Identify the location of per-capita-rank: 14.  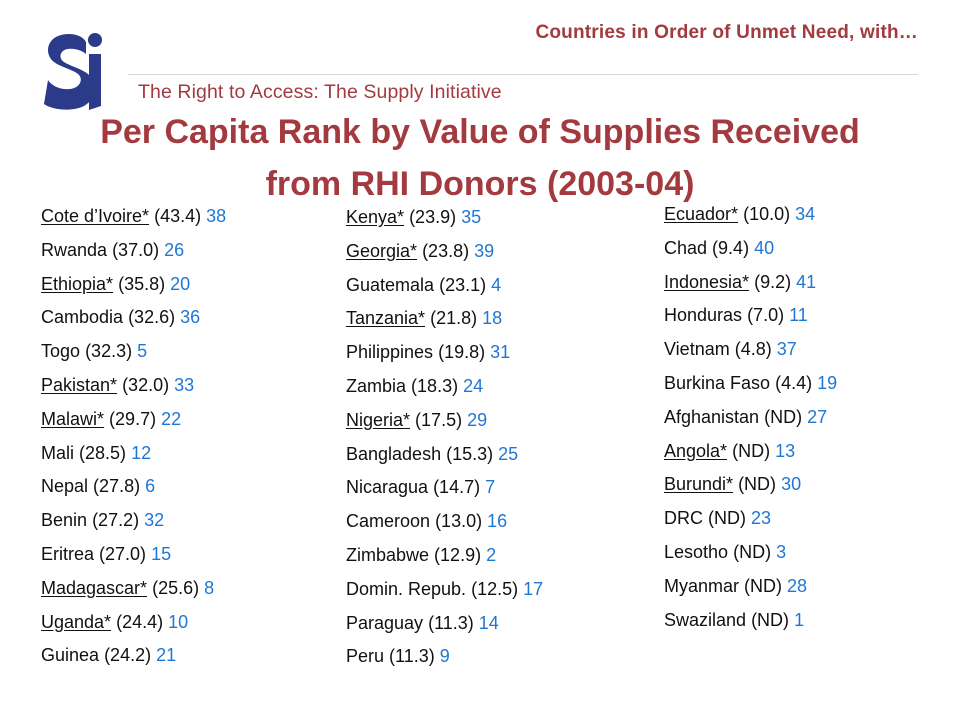
(488, 622).